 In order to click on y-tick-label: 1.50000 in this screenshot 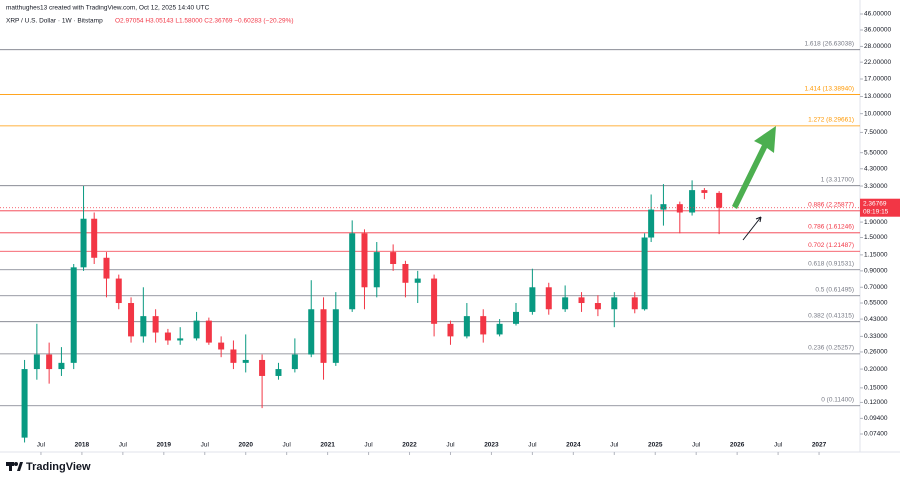, I will do `click(876, 237)`.